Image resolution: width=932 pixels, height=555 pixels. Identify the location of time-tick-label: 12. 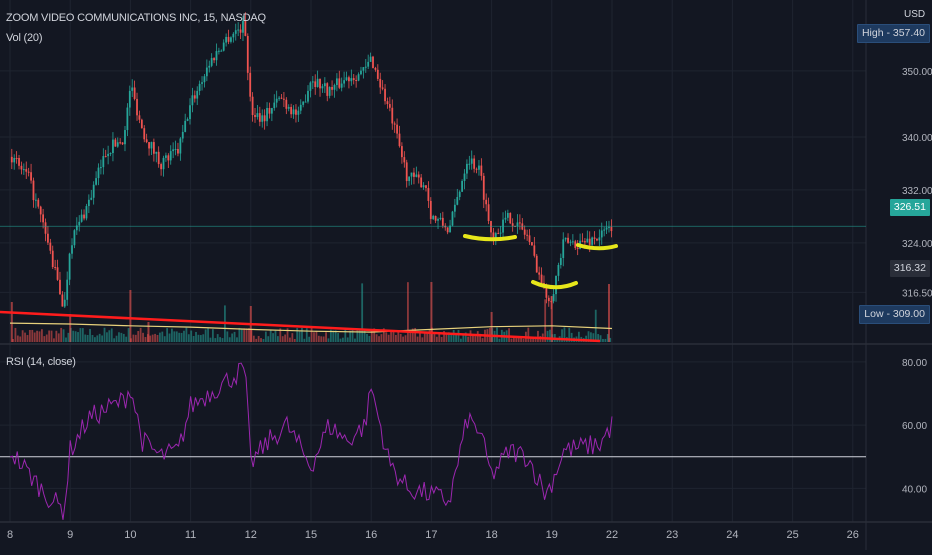
(251, 535).